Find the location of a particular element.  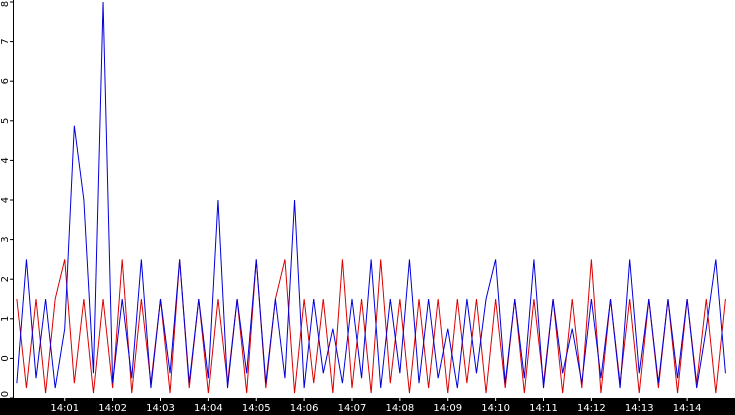

y-tick-label: 7 is located at coordinates (5, 41).